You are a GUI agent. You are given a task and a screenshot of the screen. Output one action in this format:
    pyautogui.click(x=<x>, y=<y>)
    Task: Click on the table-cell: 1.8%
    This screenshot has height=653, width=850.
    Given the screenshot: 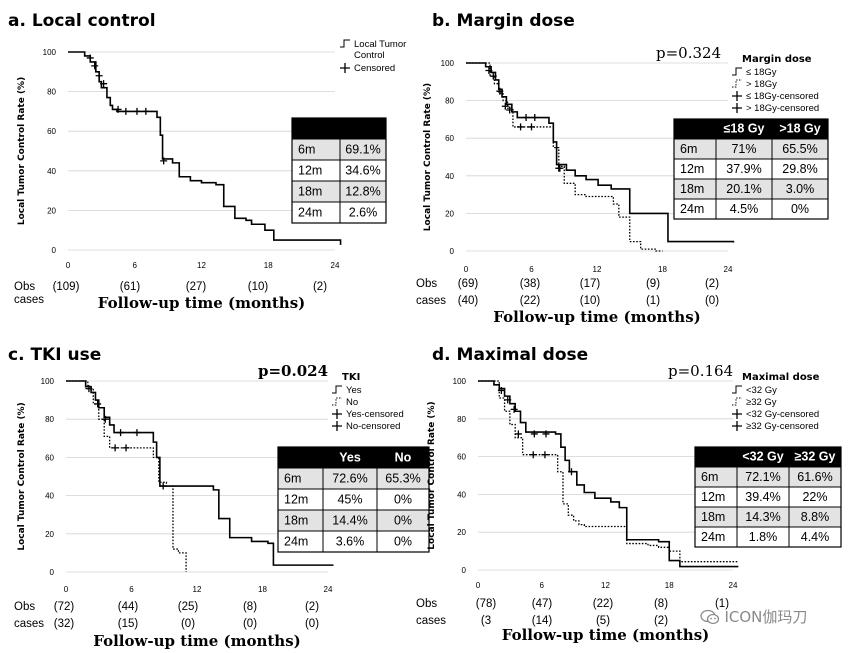 What is the action you would take?
    pyautogui.click(x=763, y=537)
    